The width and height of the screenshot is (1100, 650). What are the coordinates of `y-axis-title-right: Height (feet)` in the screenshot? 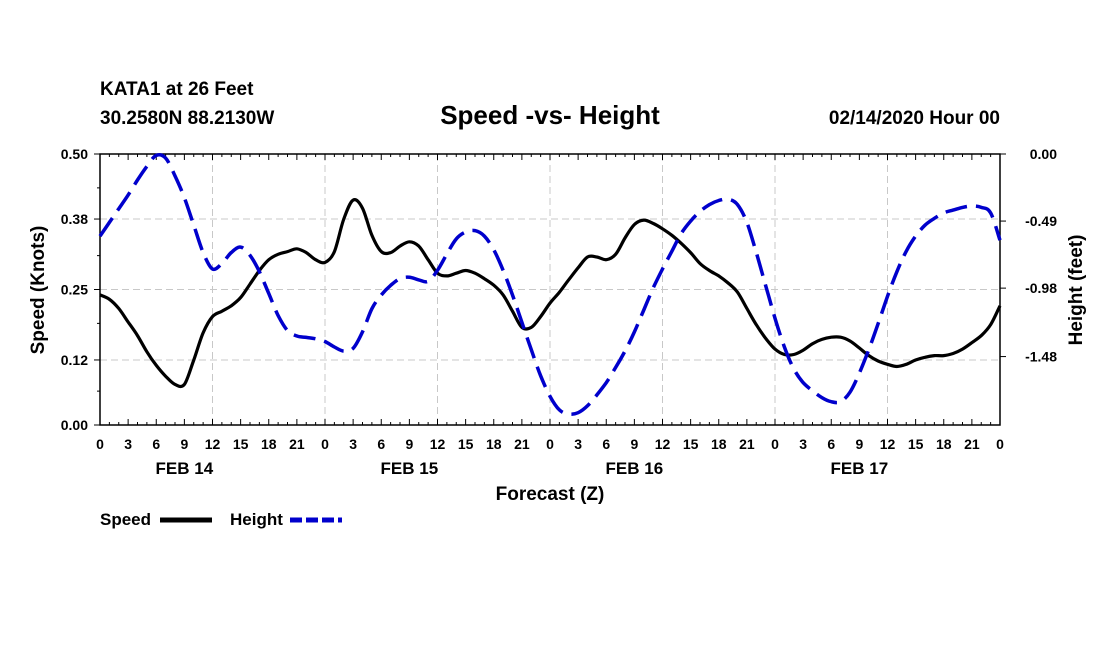 It's located at (1076, 290).